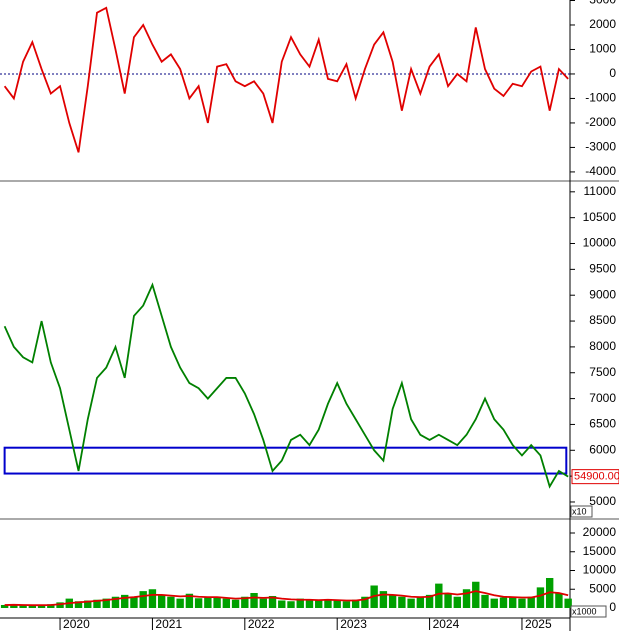  I want to click on y-tick-label: 1000, so click(602, 49).